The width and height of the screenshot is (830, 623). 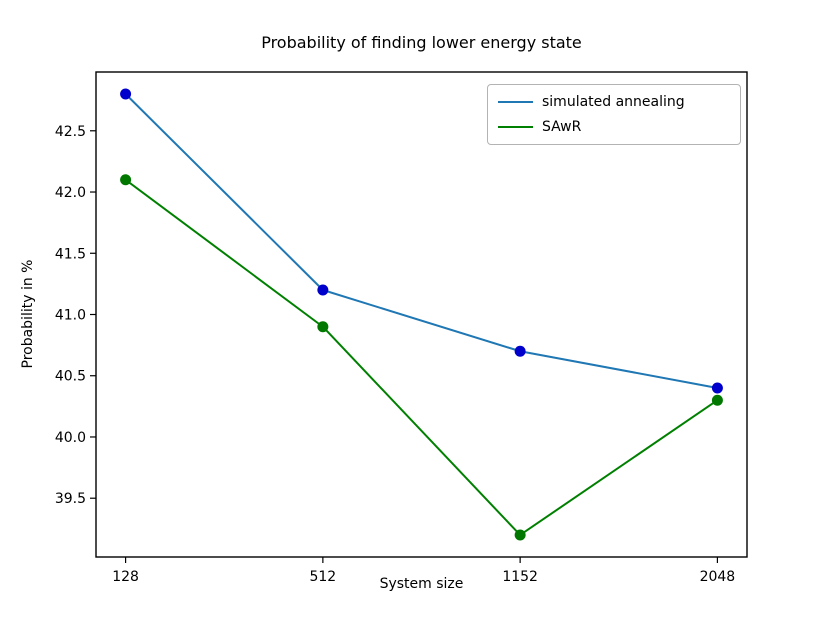 I want to click on y-tick-label: 40.0, so click(x=70, y=438).